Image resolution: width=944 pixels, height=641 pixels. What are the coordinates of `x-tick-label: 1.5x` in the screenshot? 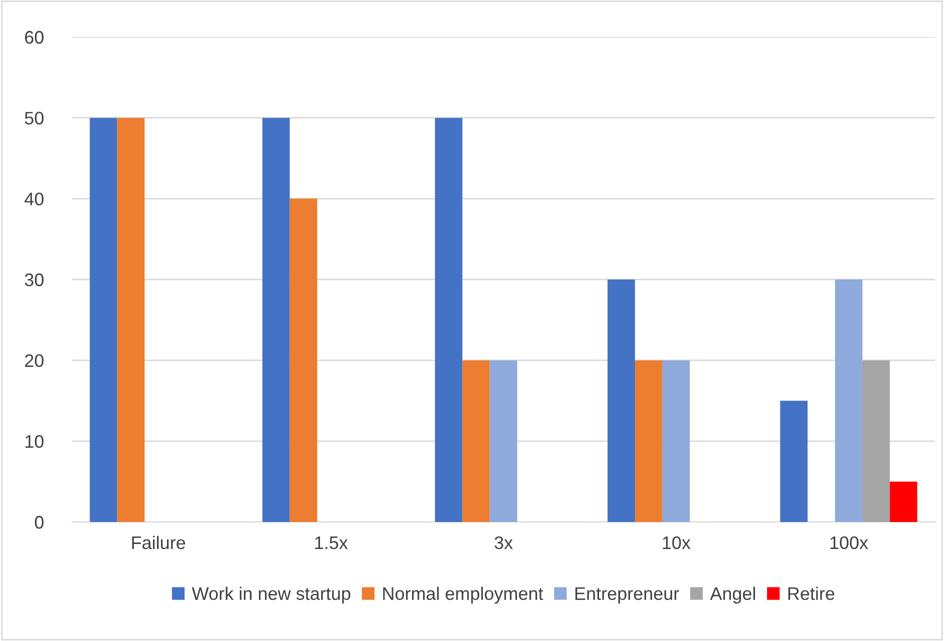 It's located at (331, 543).